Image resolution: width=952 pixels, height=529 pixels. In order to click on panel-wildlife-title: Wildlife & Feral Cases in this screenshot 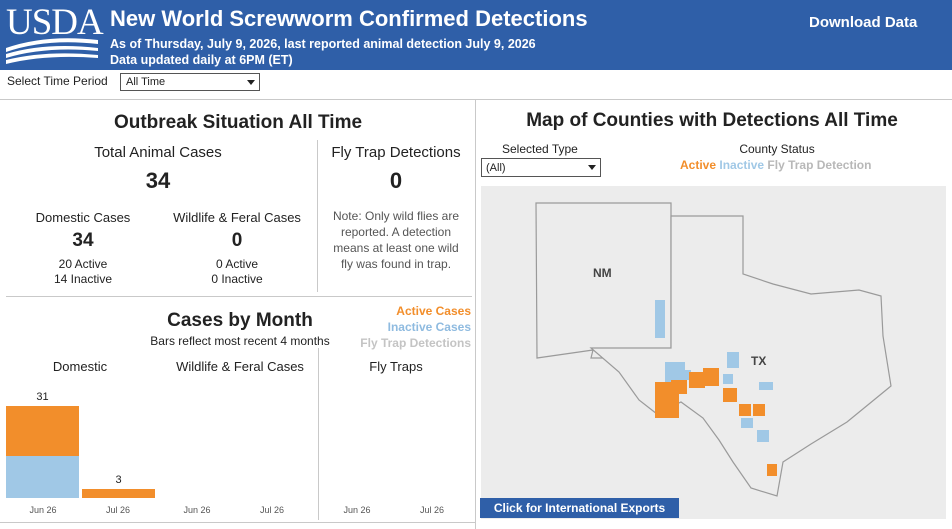, I will do `click(240, 366)`.